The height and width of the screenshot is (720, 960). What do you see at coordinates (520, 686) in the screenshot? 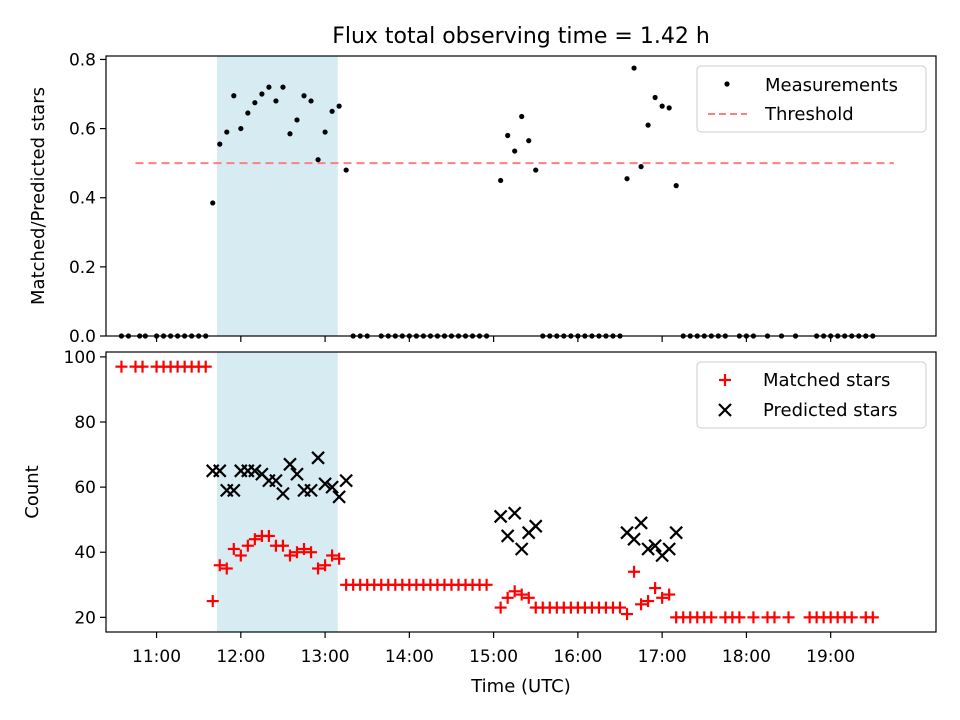
I see `x-axis-label: Time (UTC)` at bounding box center [520, 686].